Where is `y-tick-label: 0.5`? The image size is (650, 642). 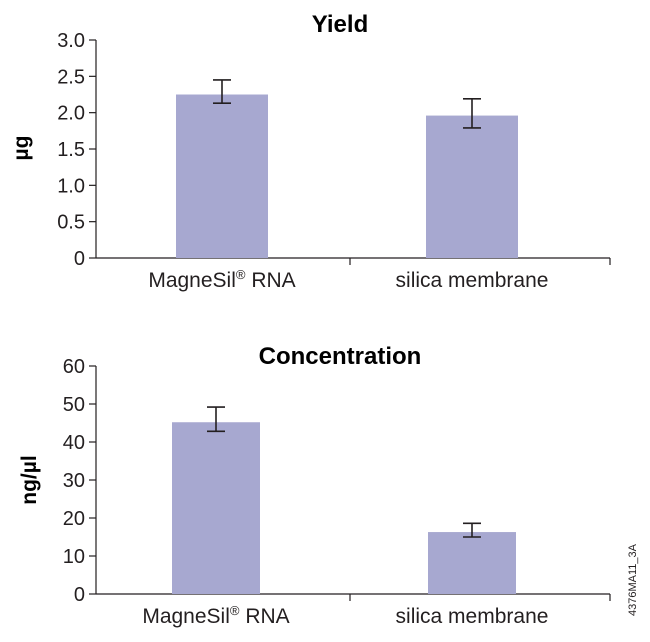 y-tick-label: 0.5 is located at coordinates (71, 223).